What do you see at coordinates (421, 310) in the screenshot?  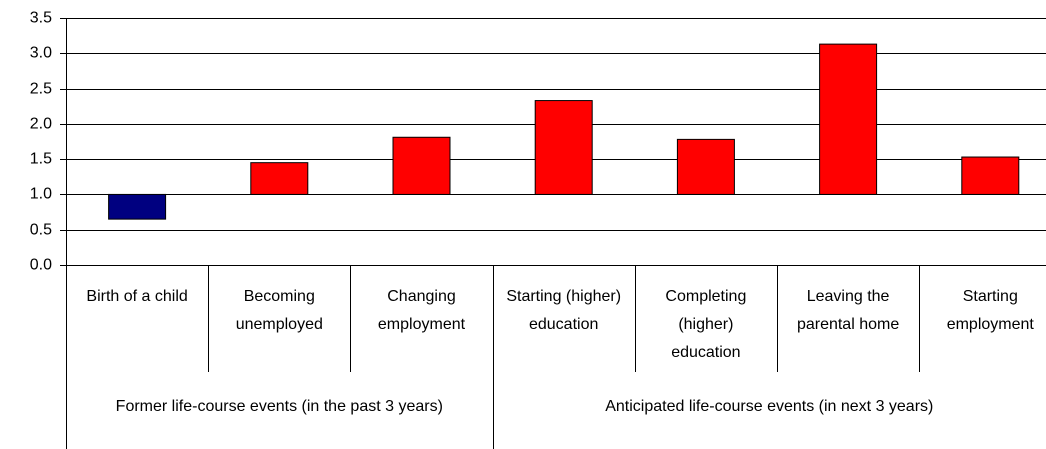 I see `x-tick-label: Changing employment` at bounding box center [421, 310].